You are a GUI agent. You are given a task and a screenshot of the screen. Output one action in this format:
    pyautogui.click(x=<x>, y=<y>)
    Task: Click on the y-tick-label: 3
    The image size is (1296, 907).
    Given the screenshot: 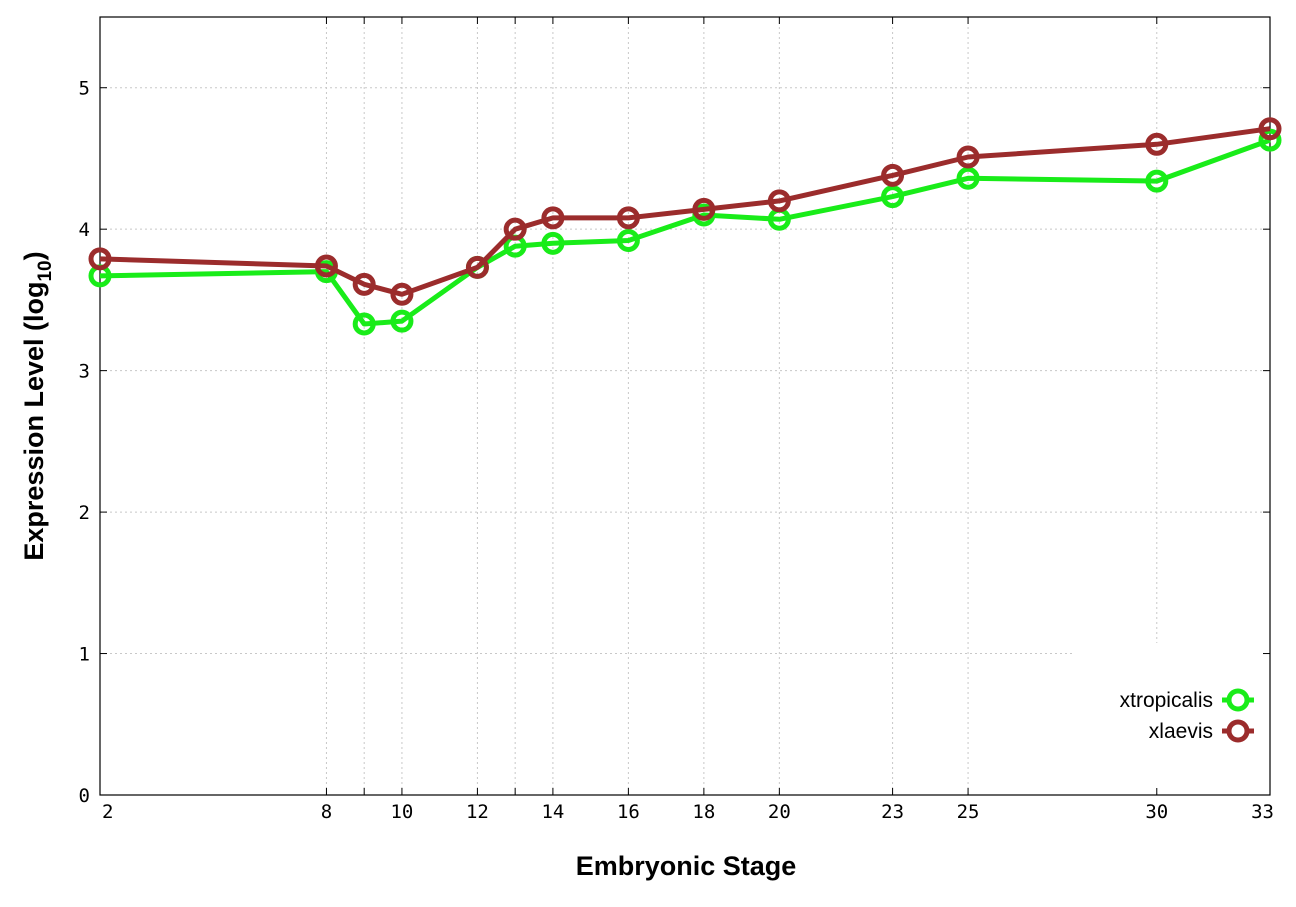 What is the action you would take?
    pyautogui.click(x=84, y=372)
    